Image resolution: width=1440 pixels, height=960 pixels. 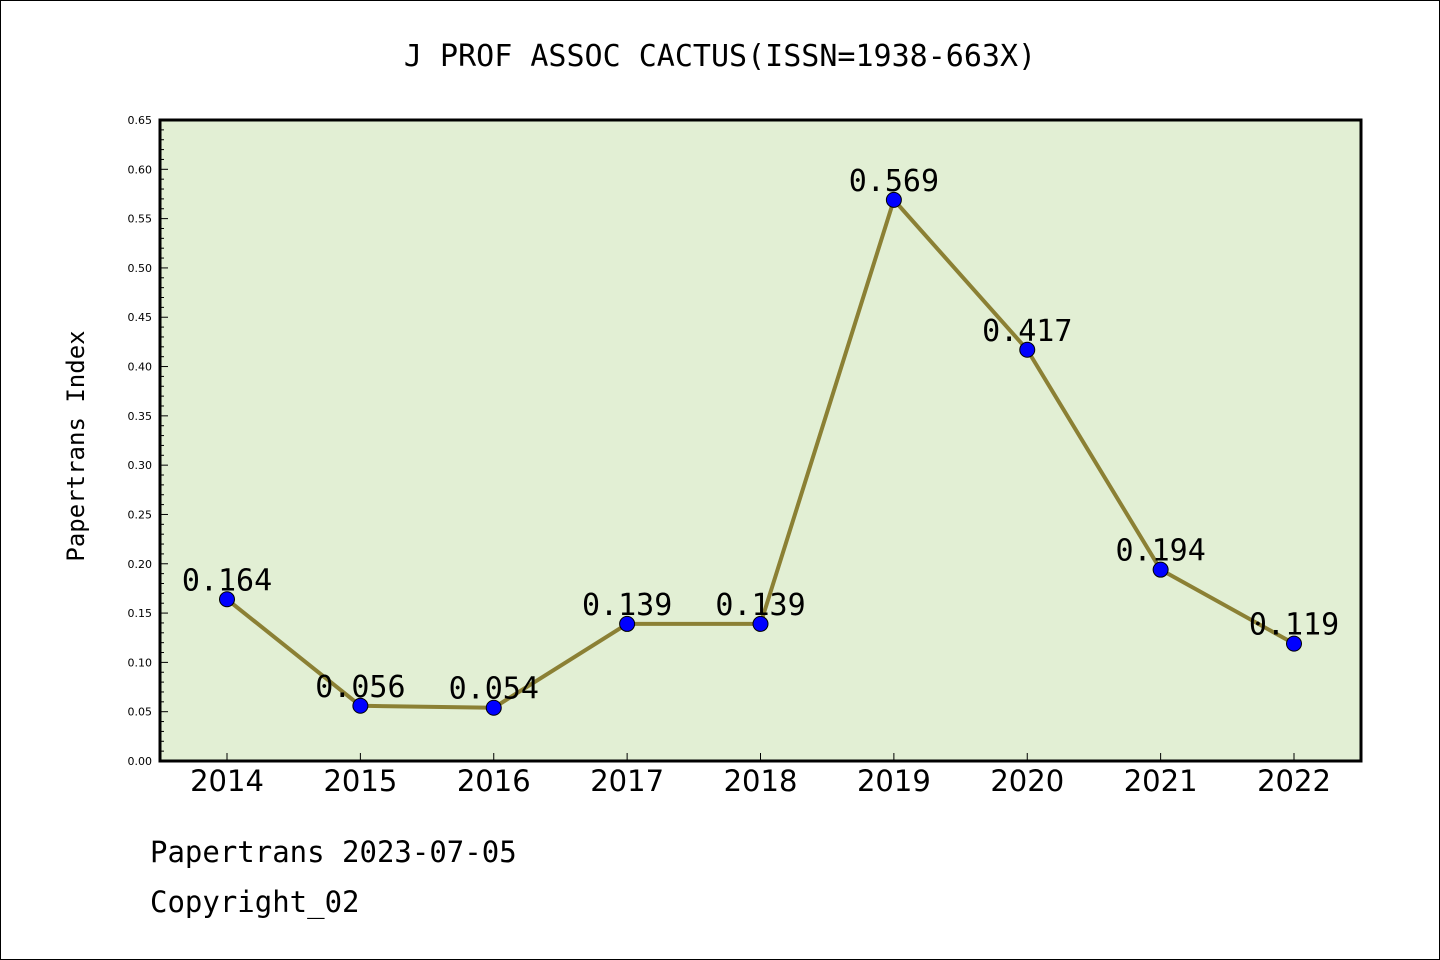 What do you see at coordinates (720, 56) in the screenshot?
I see `chart-title: J PROF ASSOC CACTUS(ISSN=1938-663X)` at bounding box center [720, 56].